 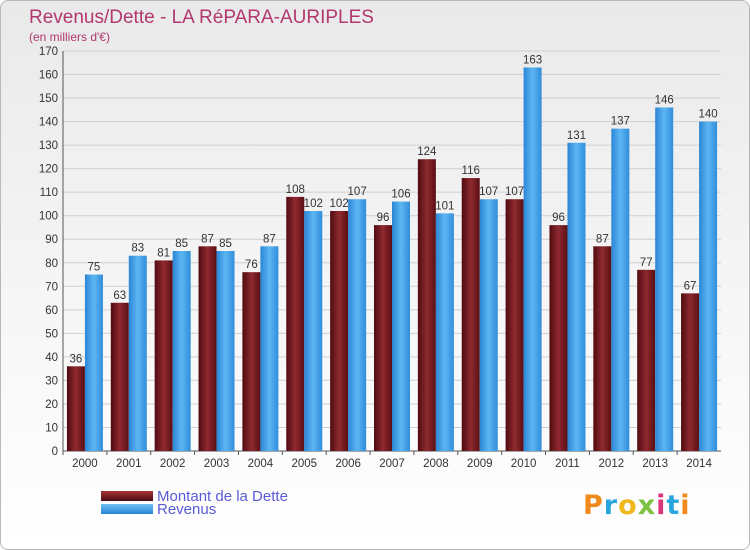 What do you see at coordinates (48, 217) in the screenshot?
I see `y-tick-label: 100` at bounding box center [48, 217].